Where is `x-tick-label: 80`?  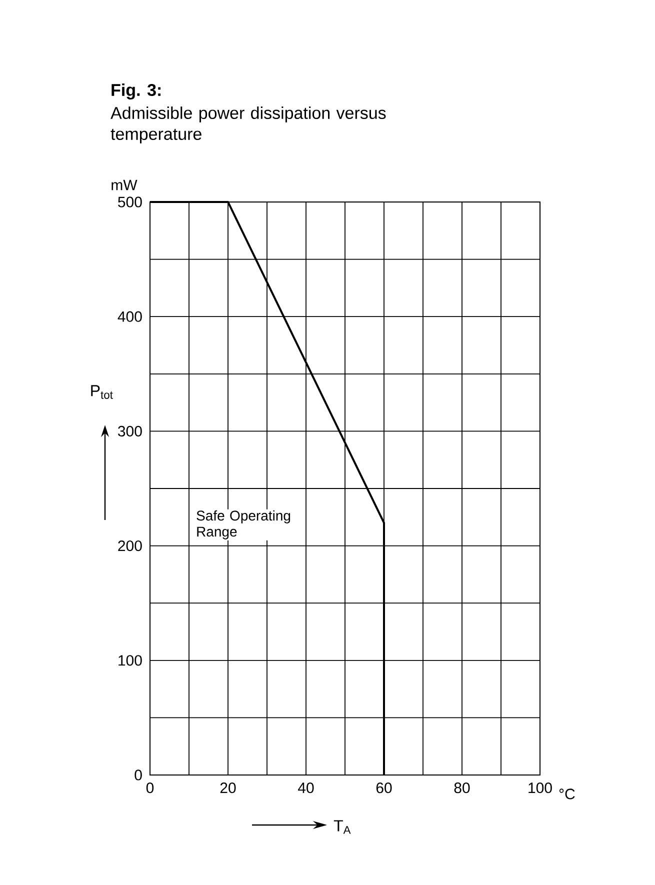
x-tick-label: 80 is located at coordinates (462, 788).